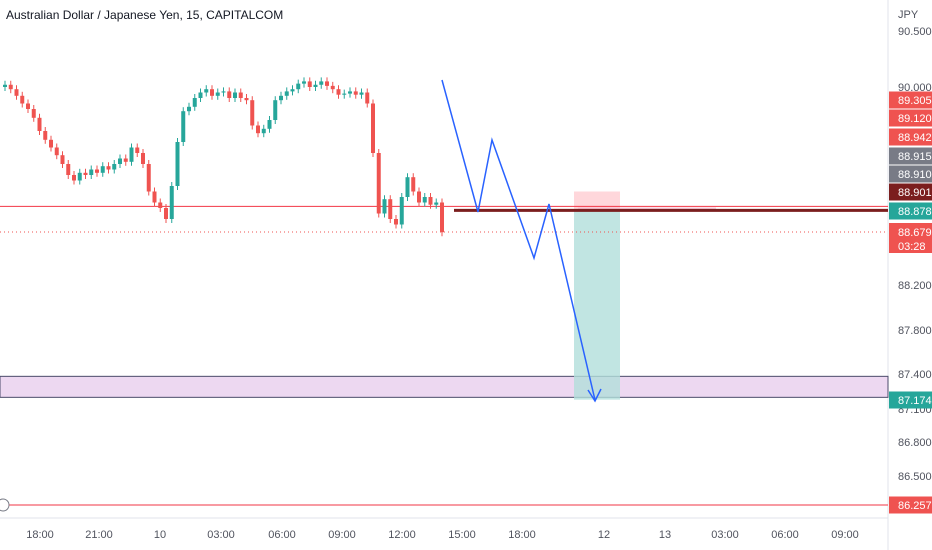 Image resolution: width=932 pixels, height=550 pixels. What do you see at coordinates (5, 505) in the screenshot?
I see `alert-icon` at bounding box center [5, 505].